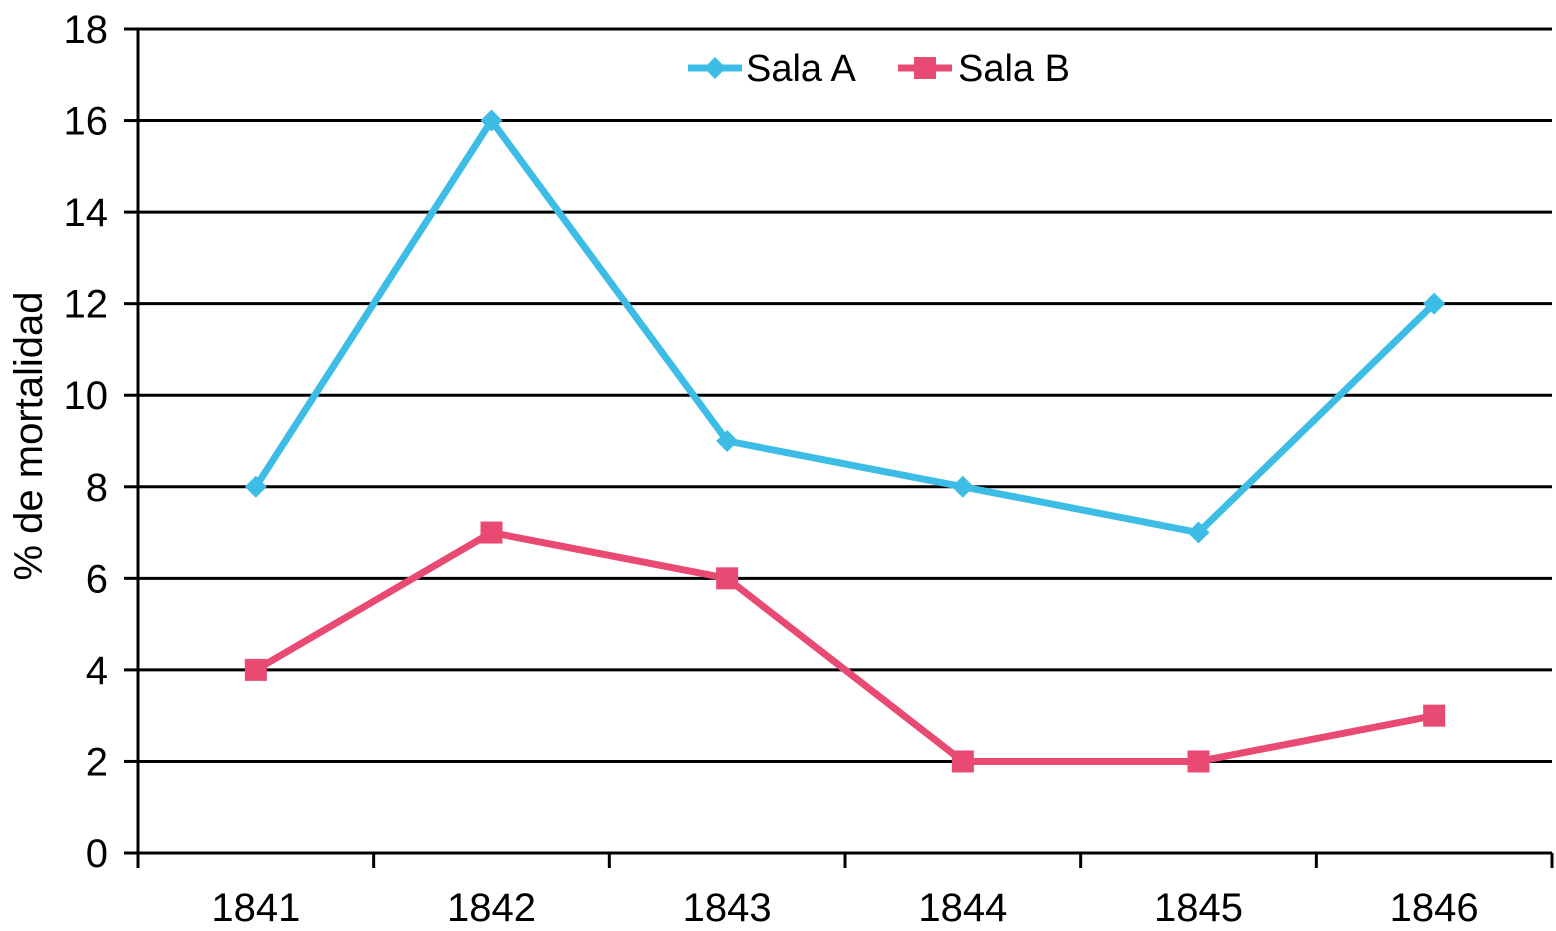  Describe the element at coordinates (97, 671) in the screenshot. I see `y-tick-label: 4` at that location.